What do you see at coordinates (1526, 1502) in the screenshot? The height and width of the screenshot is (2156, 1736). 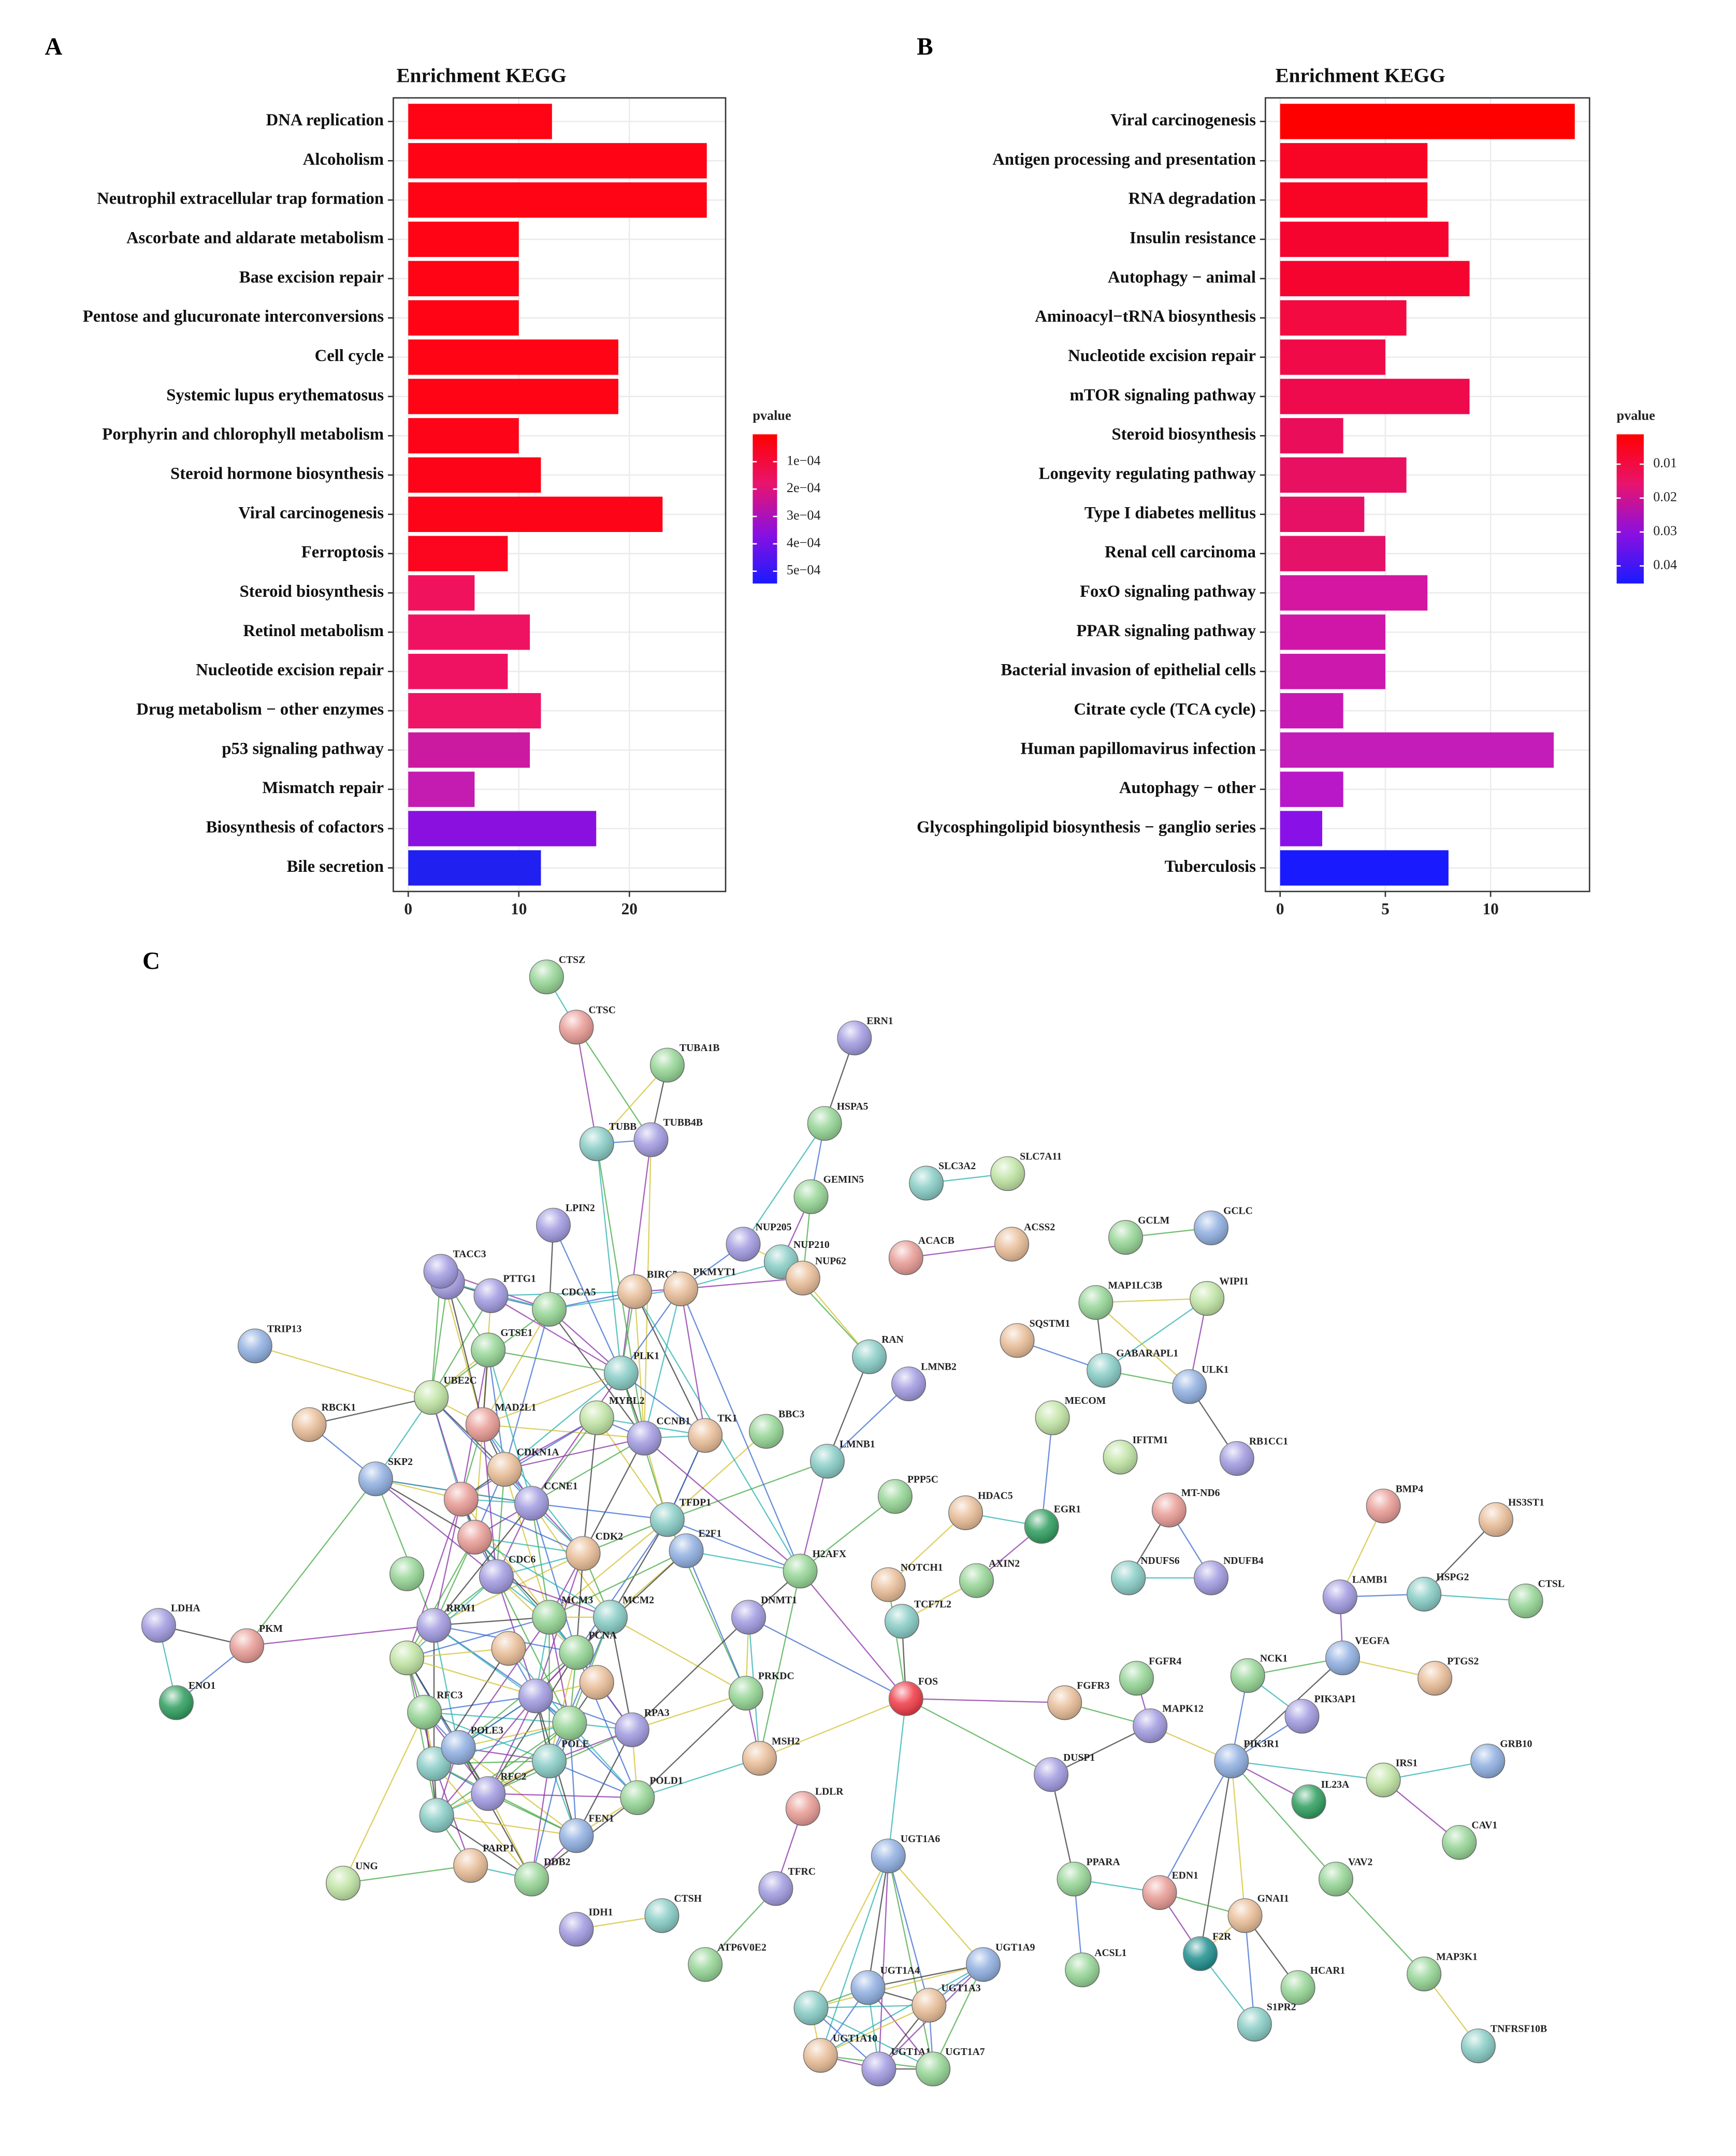 I see `node-label: HS3ST1` at bounding box center [1526, 1502].